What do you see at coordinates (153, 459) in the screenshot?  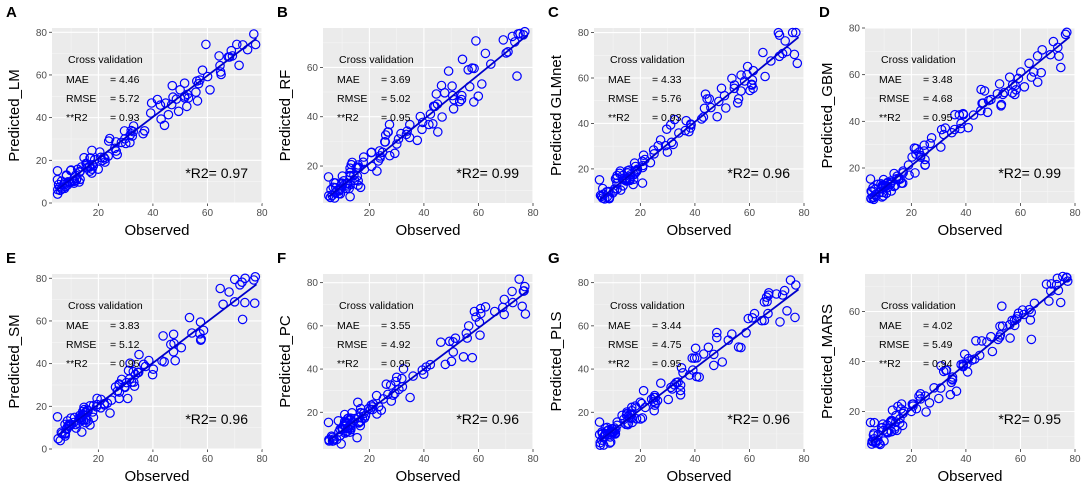 I see `x-tick-label: 40` at bounding box center [153, 459].